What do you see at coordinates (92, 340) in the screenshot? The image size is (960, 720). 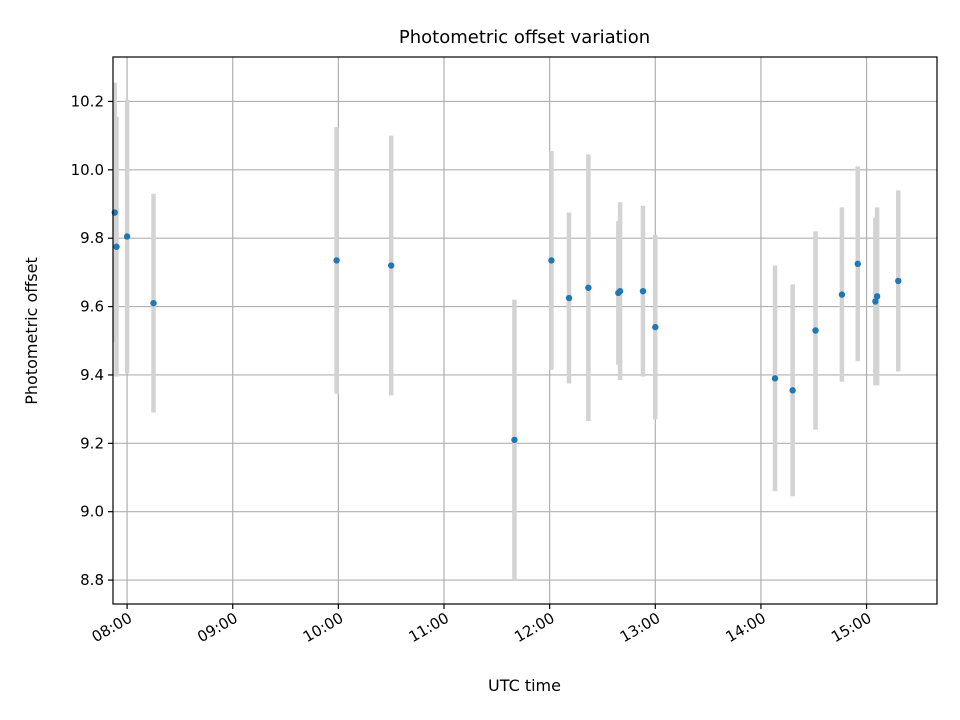 I see `y-axis: 8.8 9.0 9.2 9.4 9.6 9.8 10.0 10.2` at bounding box center [92, 340].